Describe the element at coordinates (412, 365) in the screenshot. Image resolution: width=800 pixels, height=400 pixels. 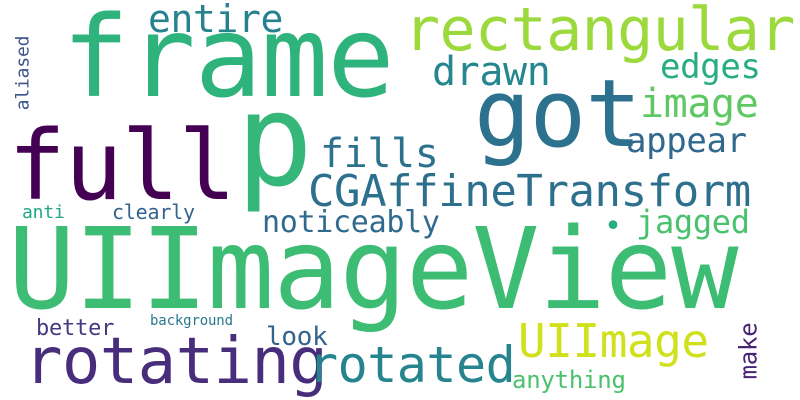
I see `word-rotated: rotated` at that location.